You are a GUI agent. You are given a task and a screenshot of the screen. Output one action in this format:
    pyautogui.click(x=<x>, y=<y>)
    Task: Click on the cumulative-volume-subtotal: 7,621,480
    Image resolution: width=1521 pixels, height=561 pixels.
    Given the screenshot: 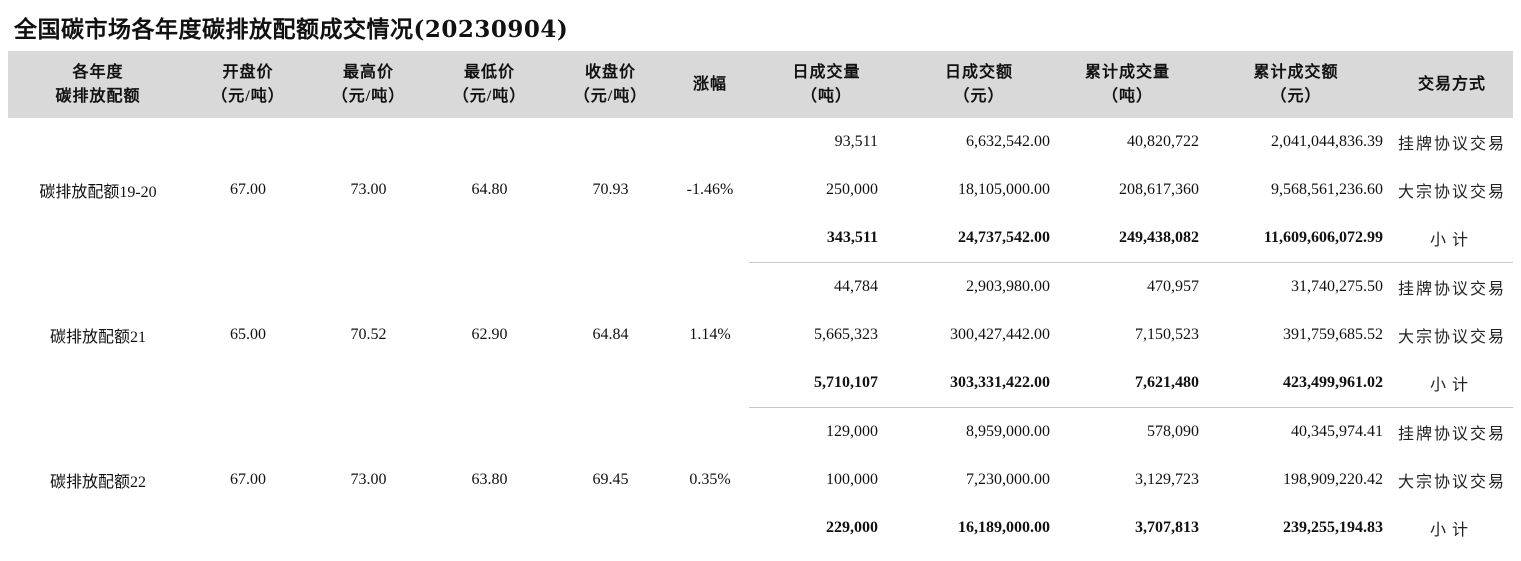 What is the action you would take?
    pyautogui.click(x=1127, y=383)
    